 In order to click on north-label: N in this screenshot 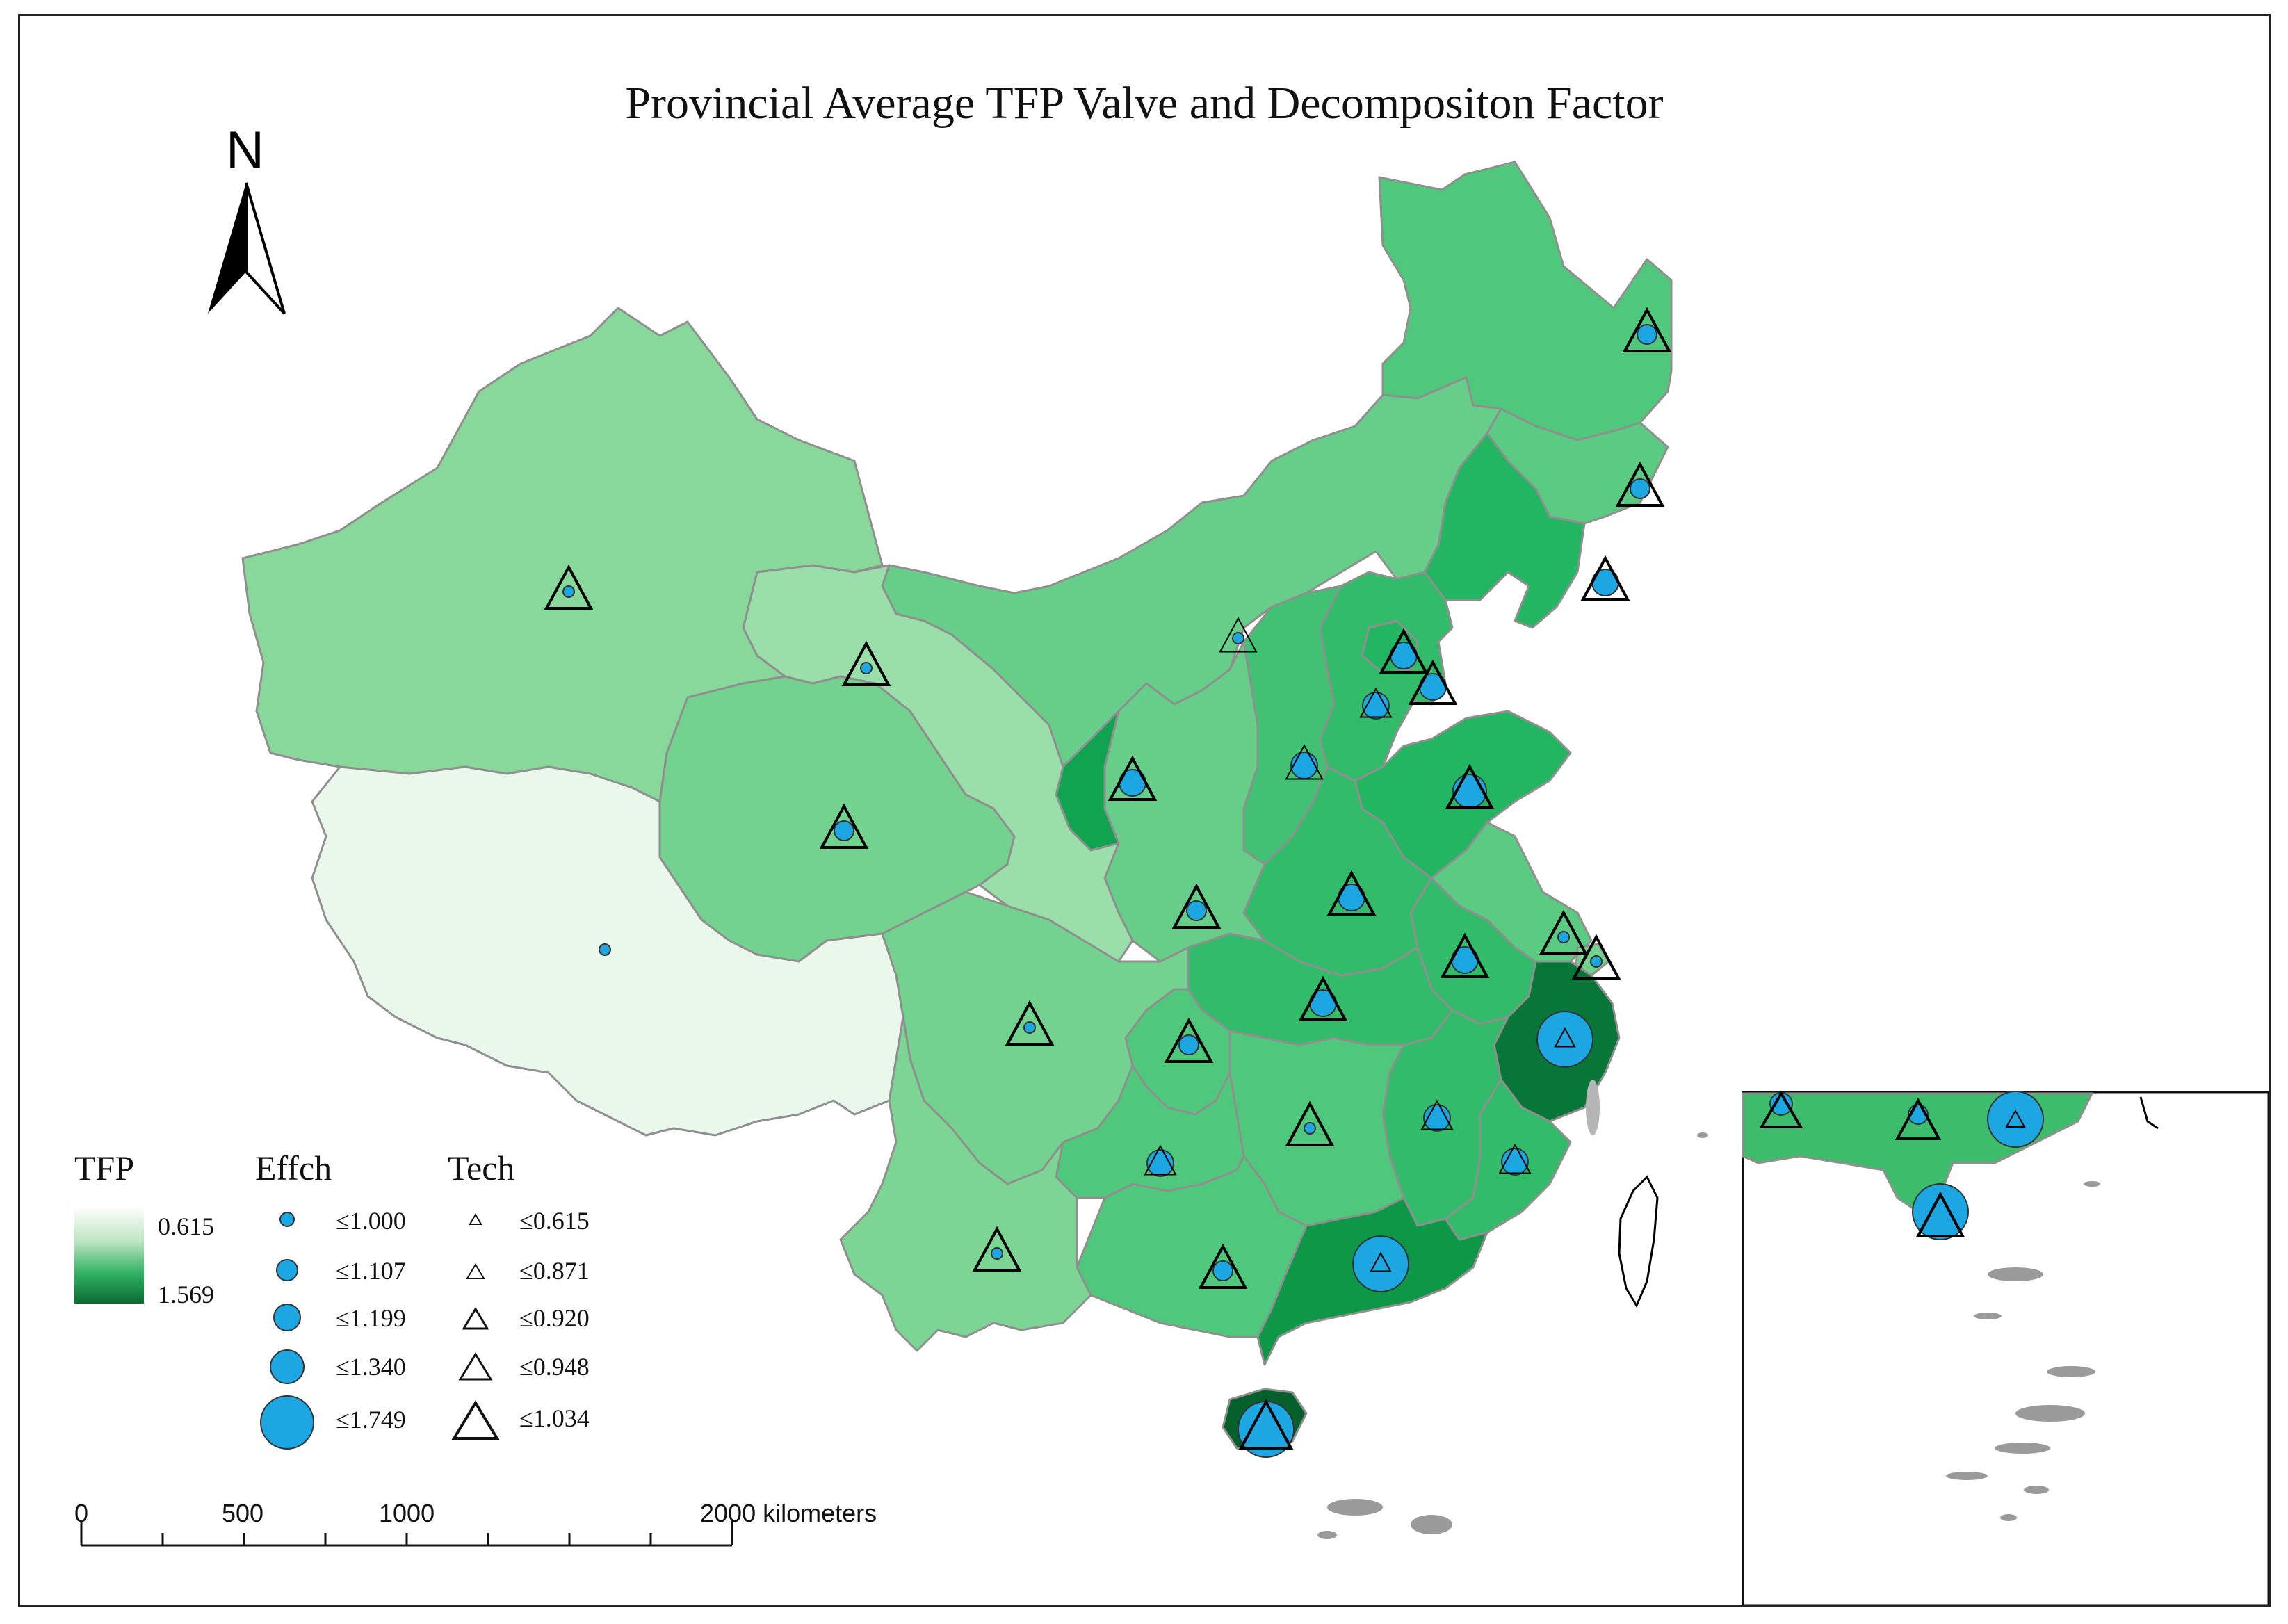, I will do `click(245, 150)`.